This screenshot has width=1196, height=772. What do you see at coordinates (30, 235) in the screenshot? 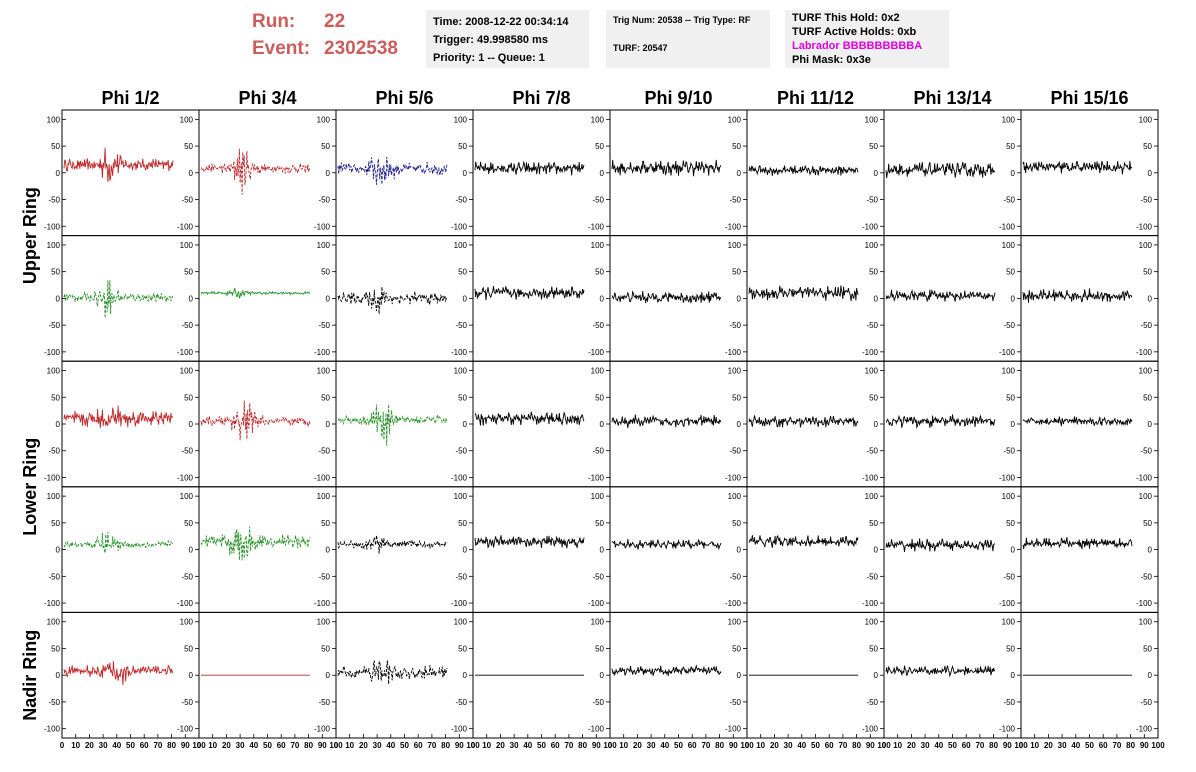
I see `ring-label: Upper Ring` at bounding box center [30, 235].